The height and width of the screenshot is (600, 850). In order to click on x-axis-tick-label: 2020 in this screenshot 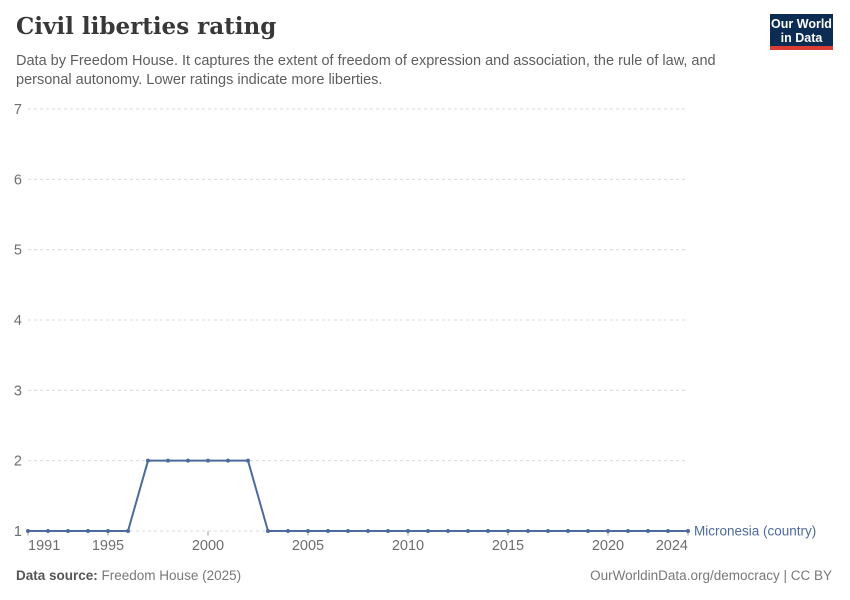, I will do `click(608, 546)`.